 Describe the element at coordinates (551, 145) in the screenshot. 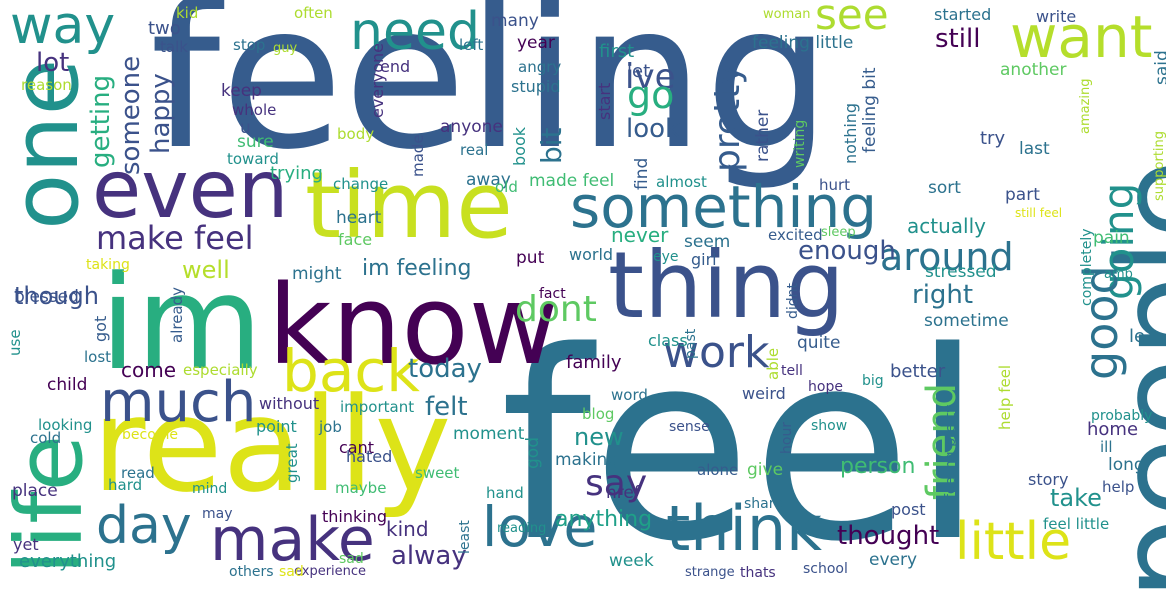

I see `word-bit: bit` at that location.